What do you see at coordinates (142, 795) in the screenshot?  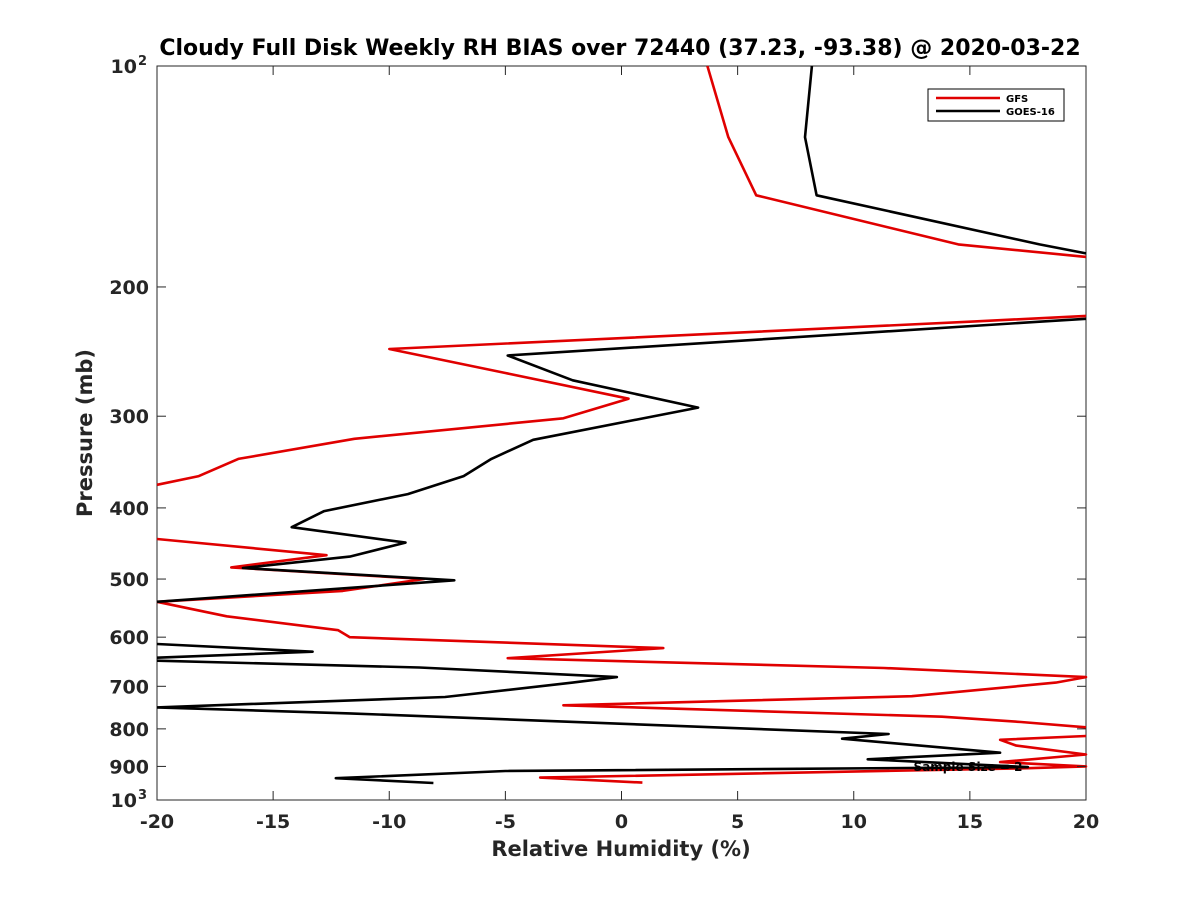 I see `y-tick-exponent: 3` at bounding box center [142, 795].